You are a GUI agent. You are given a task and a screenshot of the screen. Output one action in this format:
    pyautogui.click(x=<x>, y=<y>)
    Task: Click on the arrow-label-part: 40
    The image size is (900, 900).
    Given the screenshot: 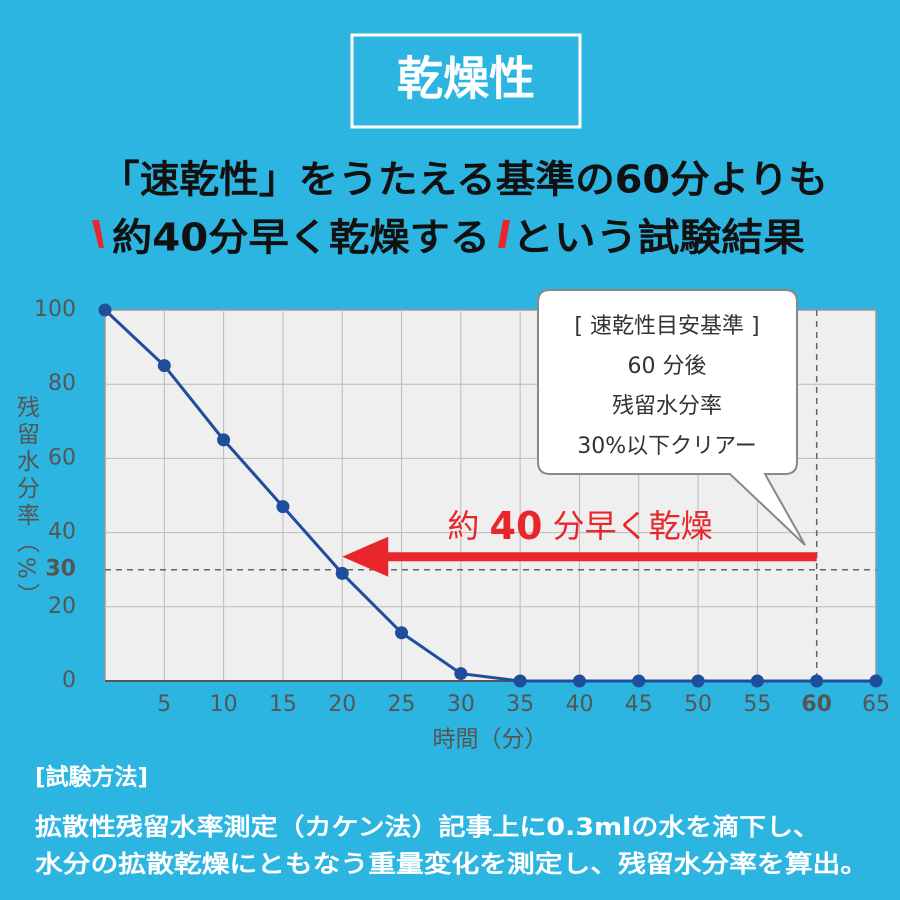 What is the action you would take?
    pyautogui.click(x=516, y=526)
    